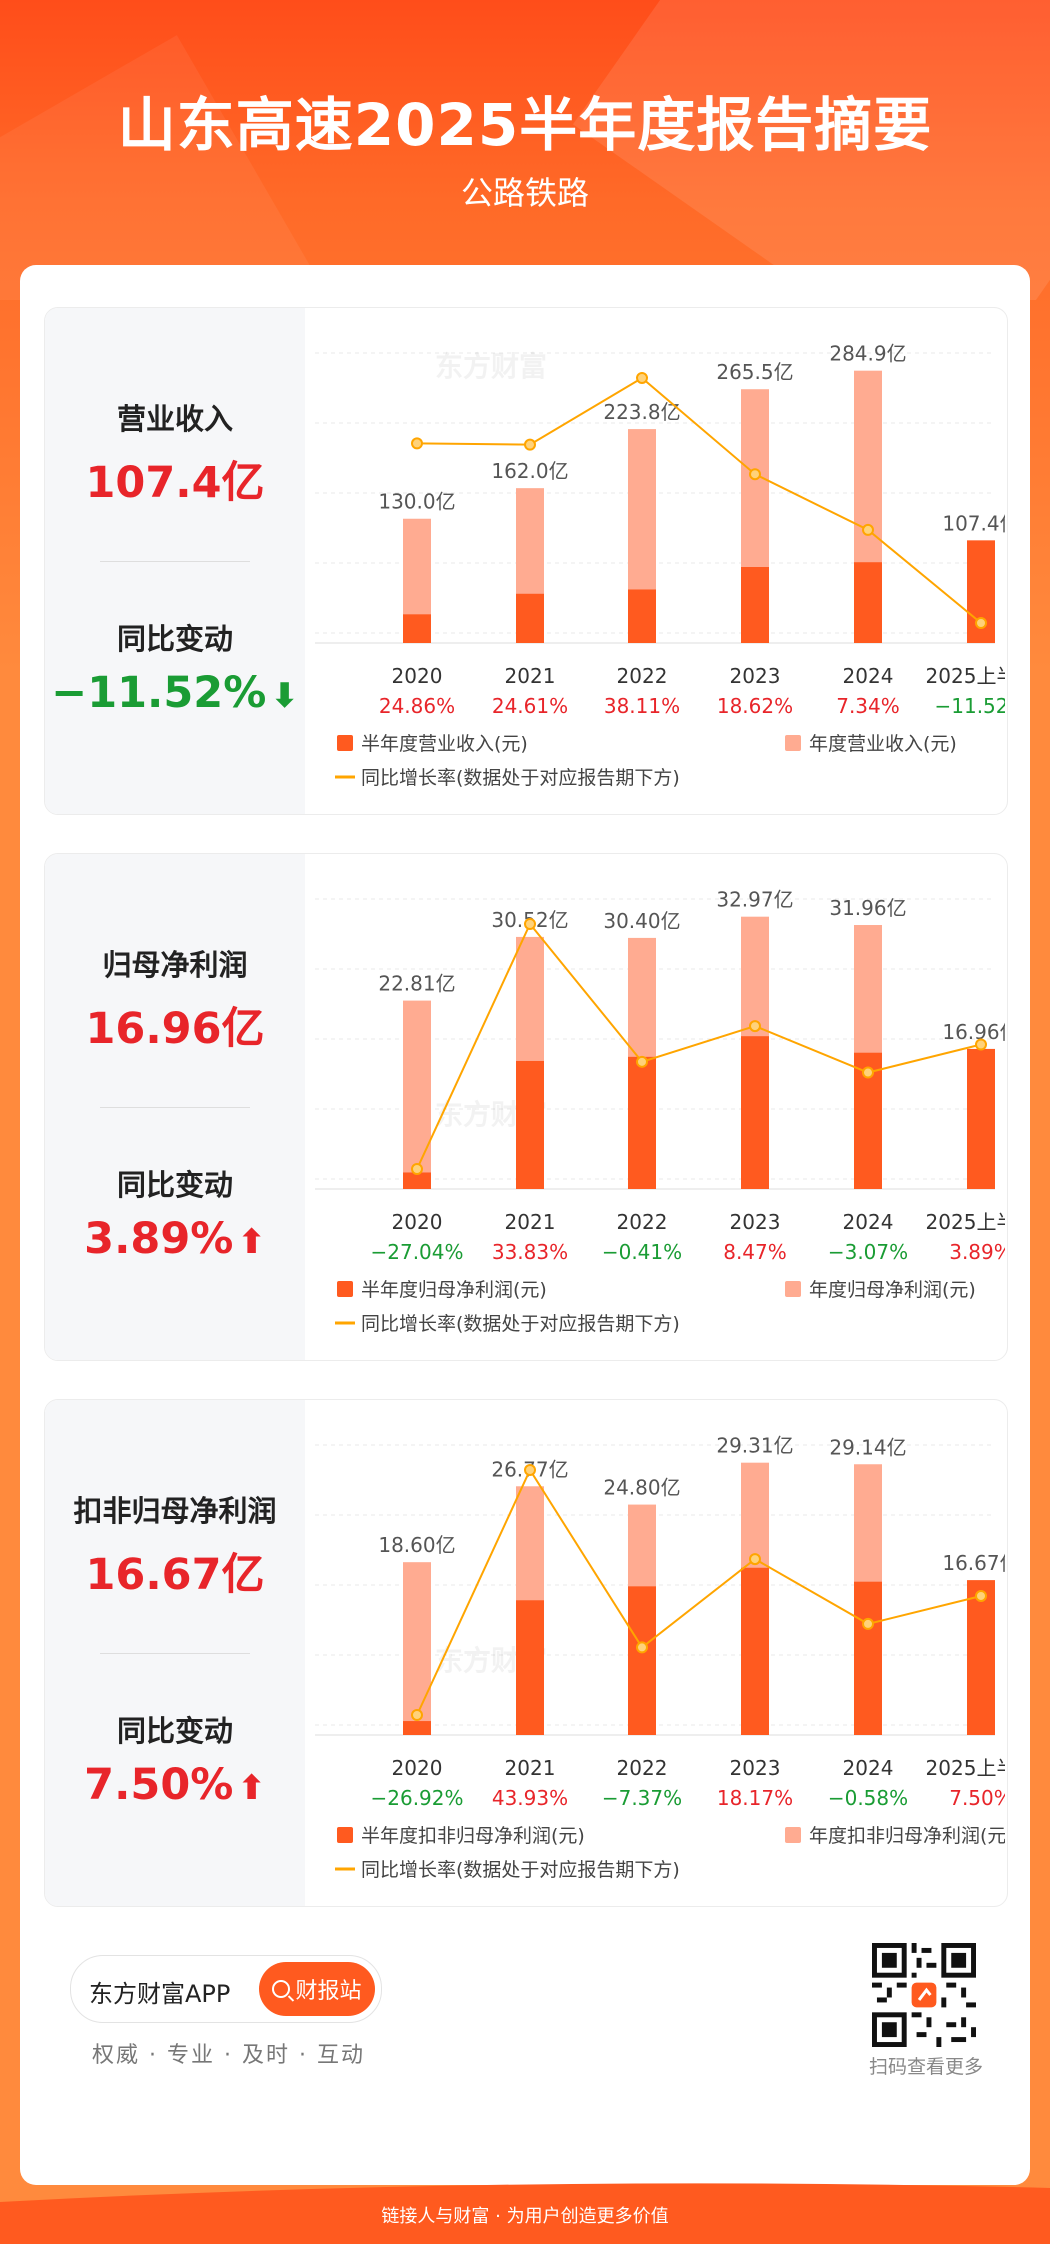  What do you see at coordinates (641, 1488) in the screenshot?
I see `bar-value-label: 24.80亿` at bounding box center [641, 1488].